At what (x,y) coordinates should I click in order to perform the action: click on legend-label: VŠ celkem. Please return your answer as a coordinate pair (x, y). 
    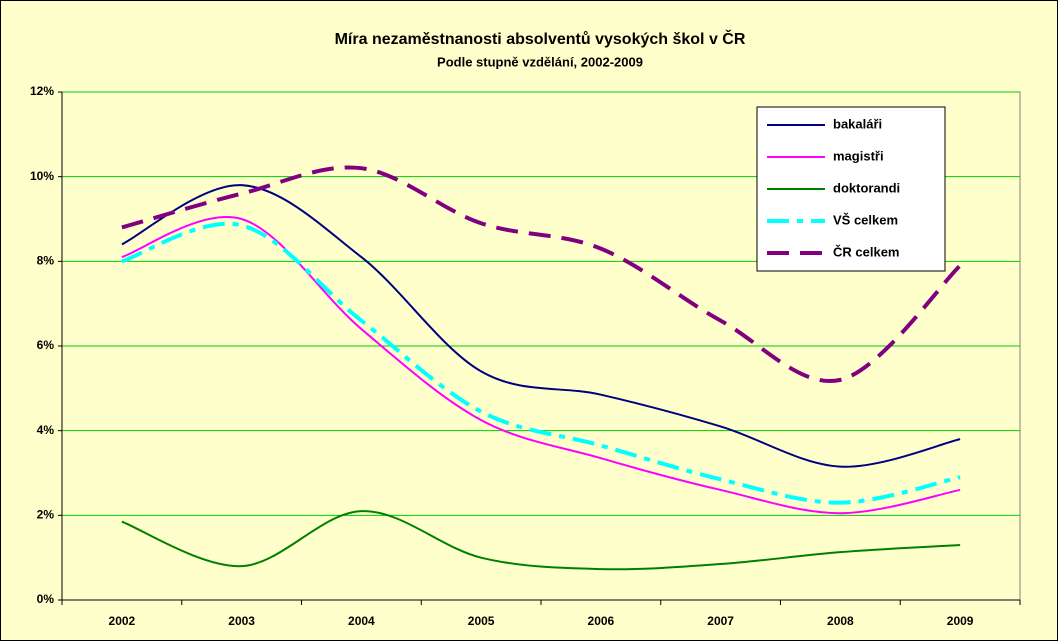
    Looking at the image, I should click on (865, 219).